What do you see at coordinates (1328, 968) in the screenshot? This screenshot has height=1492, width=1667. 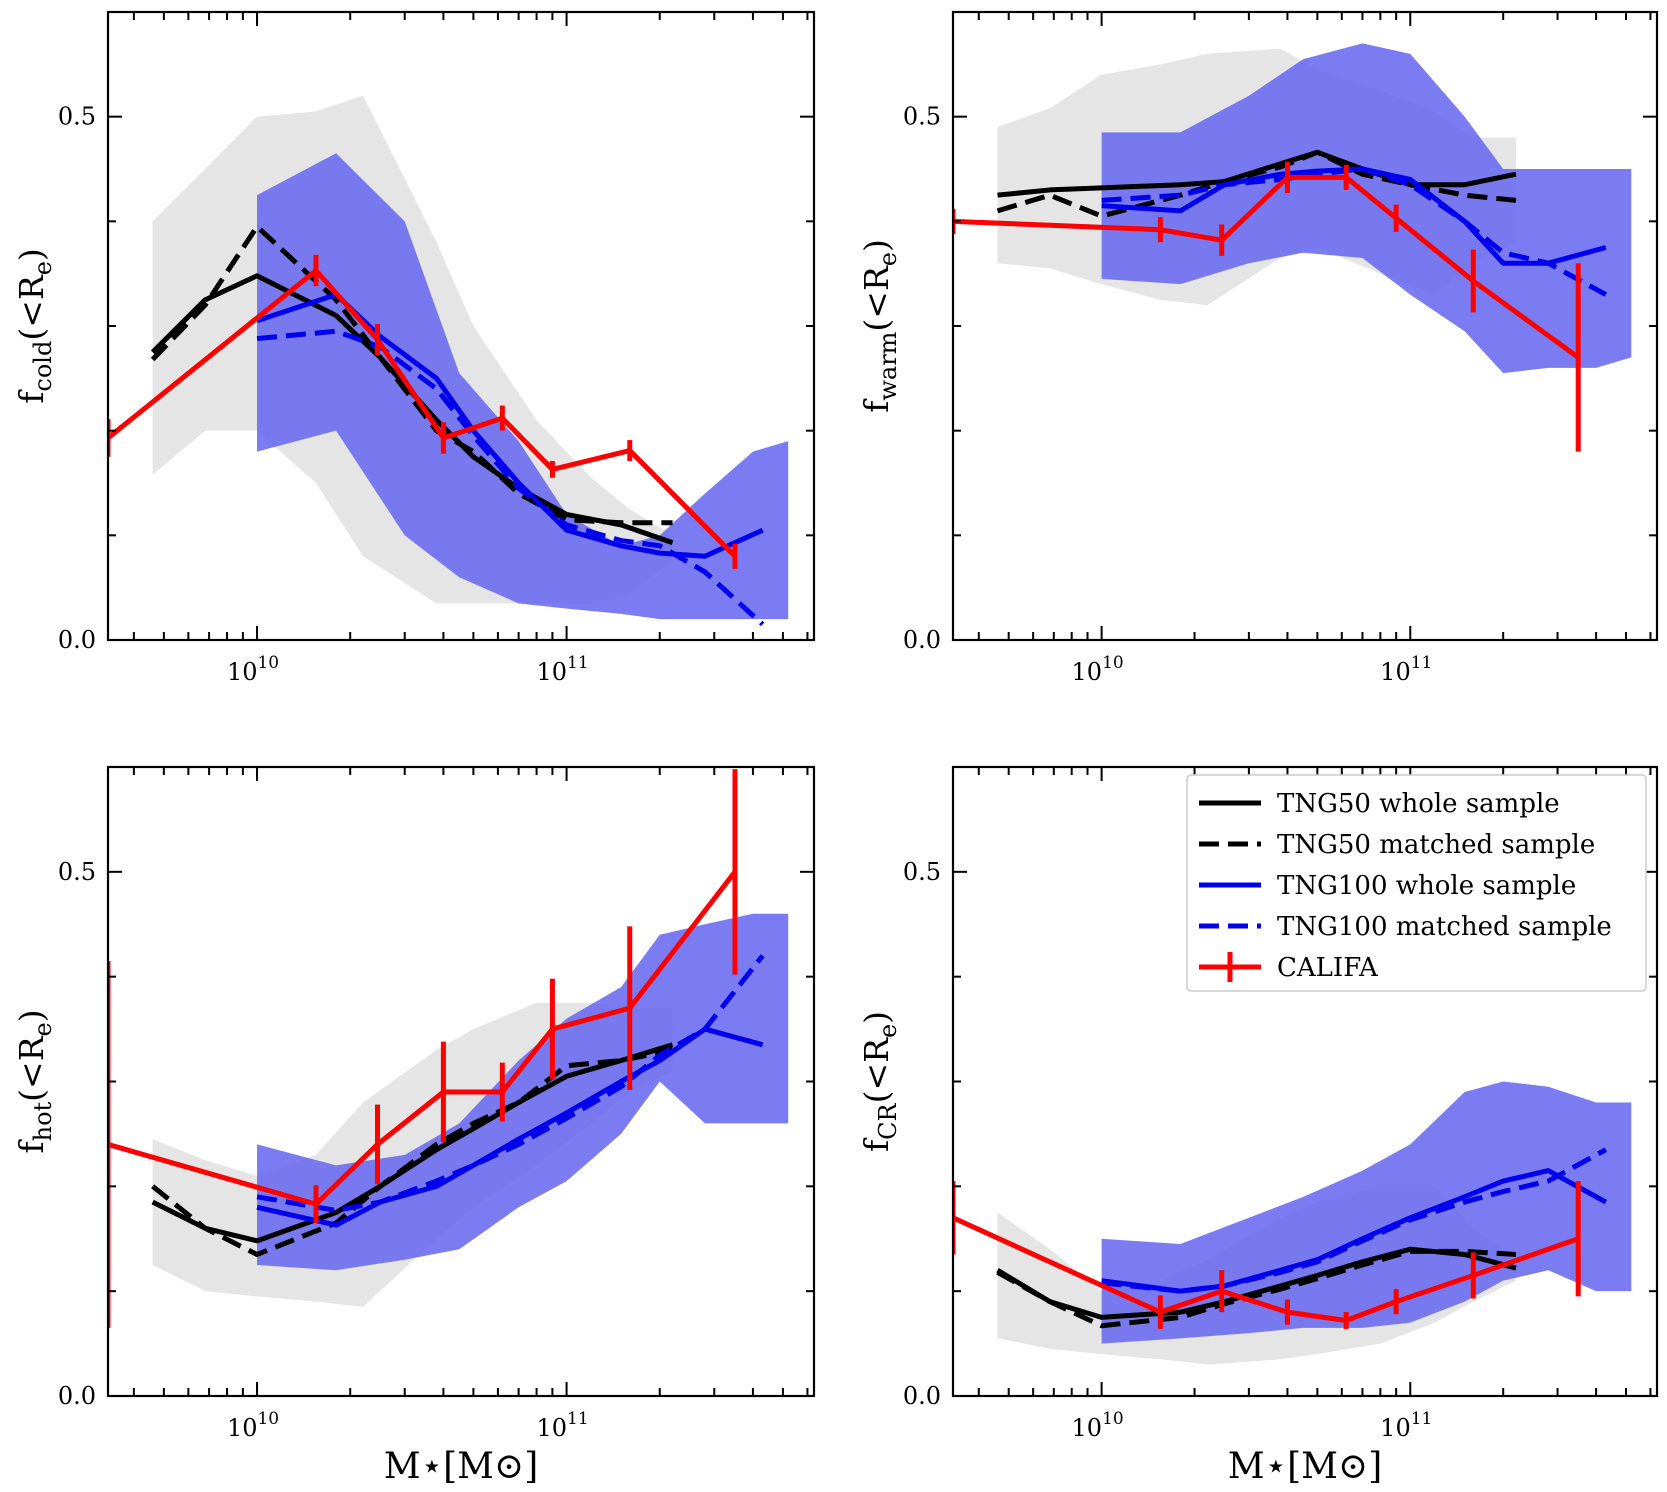 I see `legend-label: CALIFA` at bounding box center [1328, 968].